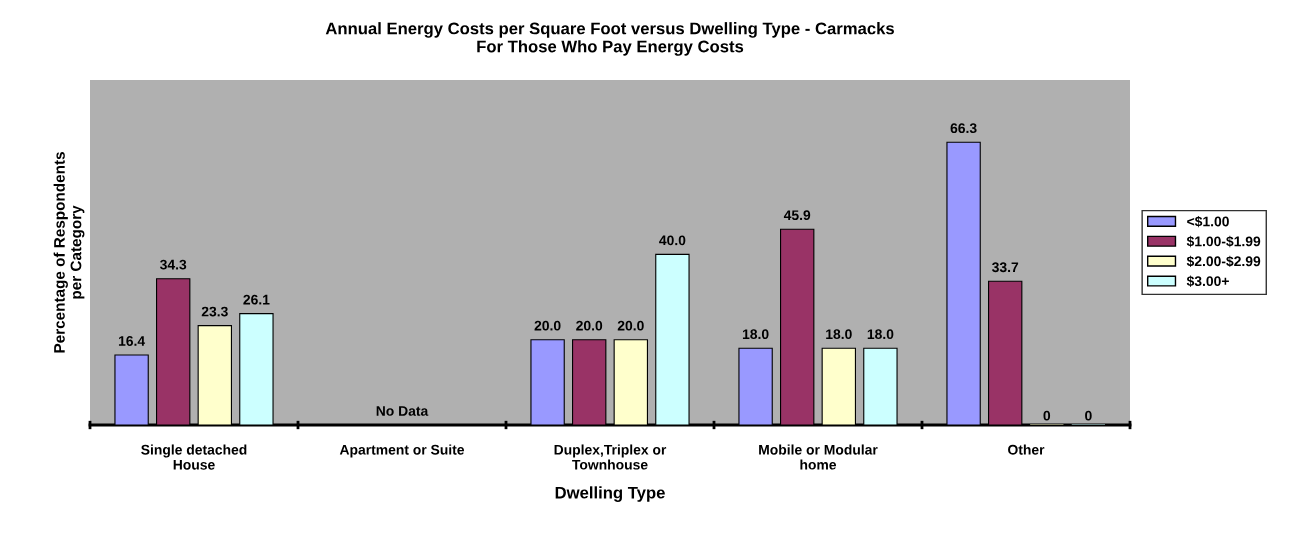  I want to click on y-axis-title: Percentage of Respondents per Category, so click(69, 252).